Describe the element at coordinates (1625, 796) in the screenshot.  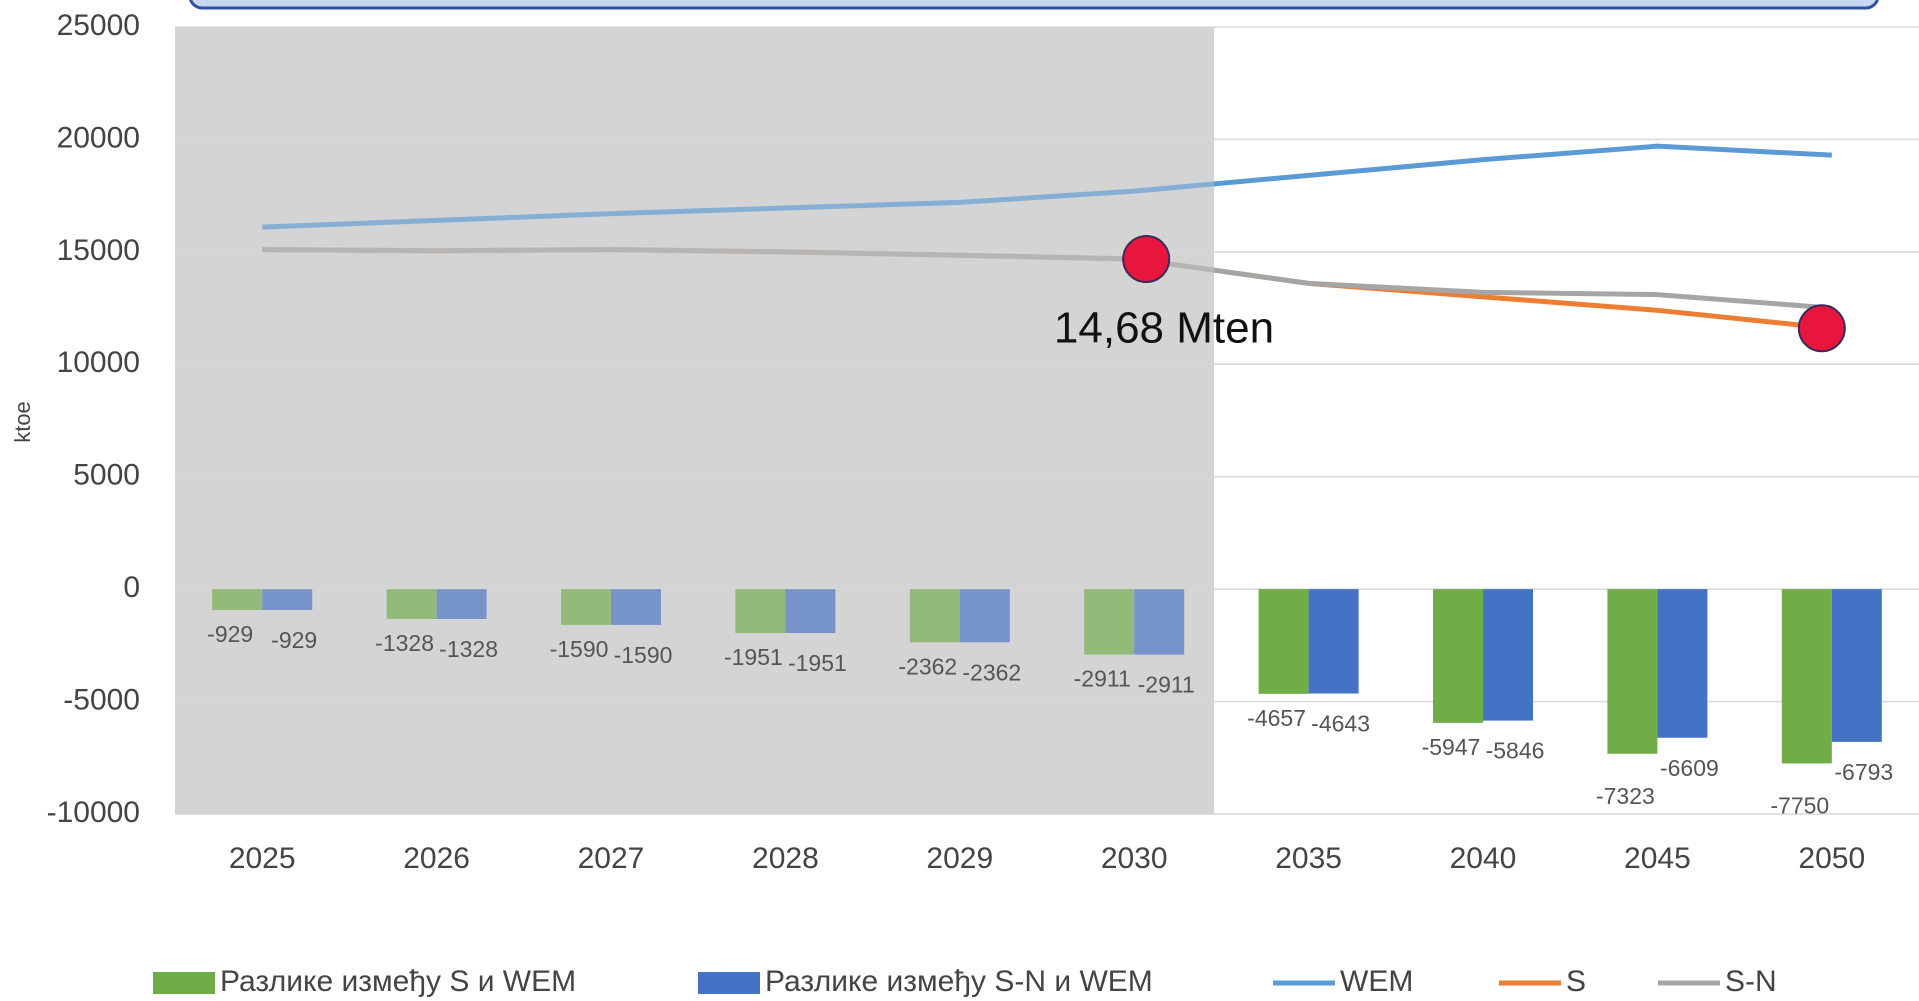
I see `data-label: -7323` at that location.